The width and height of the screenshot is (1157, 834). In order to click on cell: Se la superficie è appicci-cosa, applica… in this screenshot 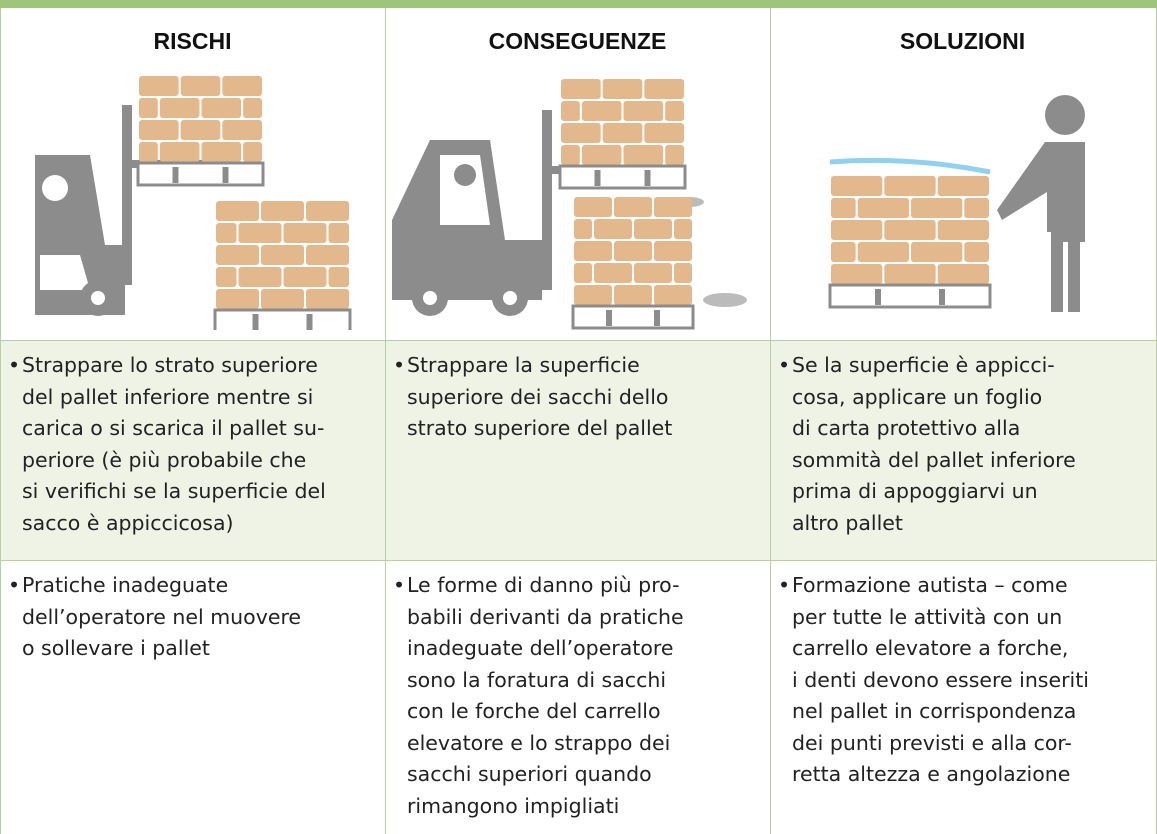, I will do `click(962, 450)`.